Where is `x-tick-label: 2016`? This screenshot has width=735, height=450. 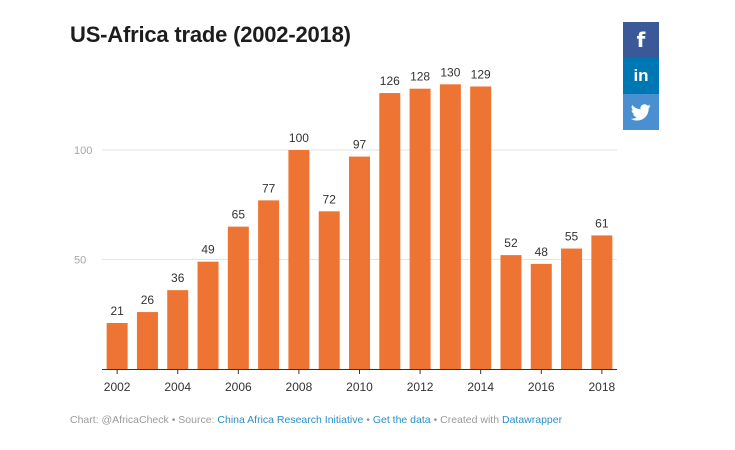
x-tick-label: 2016 is located at coordinates (541, 387).